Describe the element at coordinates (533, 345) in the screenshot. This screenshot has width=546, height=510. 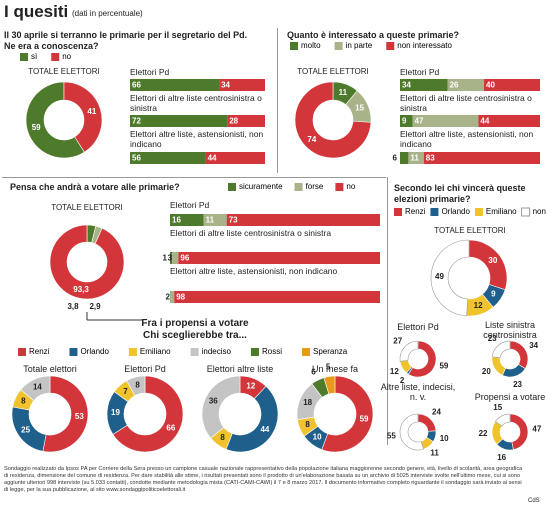
I see `donut-label: 34` at that location.